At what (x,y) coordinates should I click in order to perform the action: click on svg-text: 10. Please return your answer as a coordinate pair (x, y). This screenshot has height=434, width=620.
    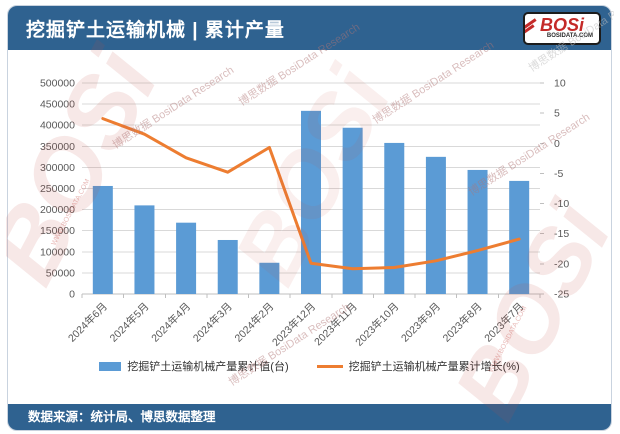
    Looking at the image, I should click on (560, 84).